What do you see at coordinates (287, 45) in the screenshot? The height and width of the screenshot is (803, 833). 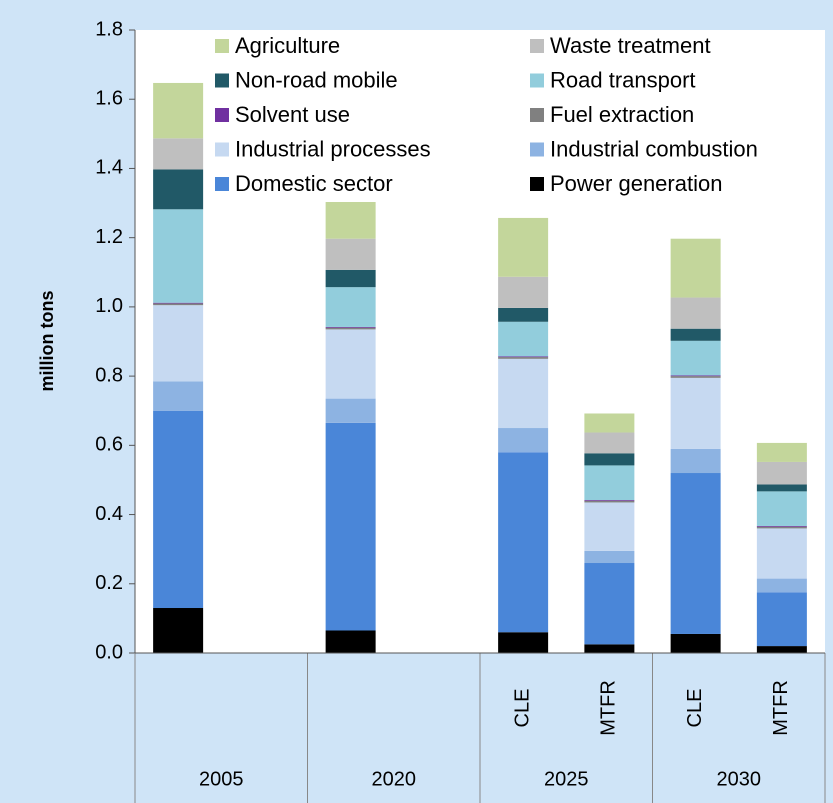 I see `legend-label: Agriculture` at bounding box center [287, 45].